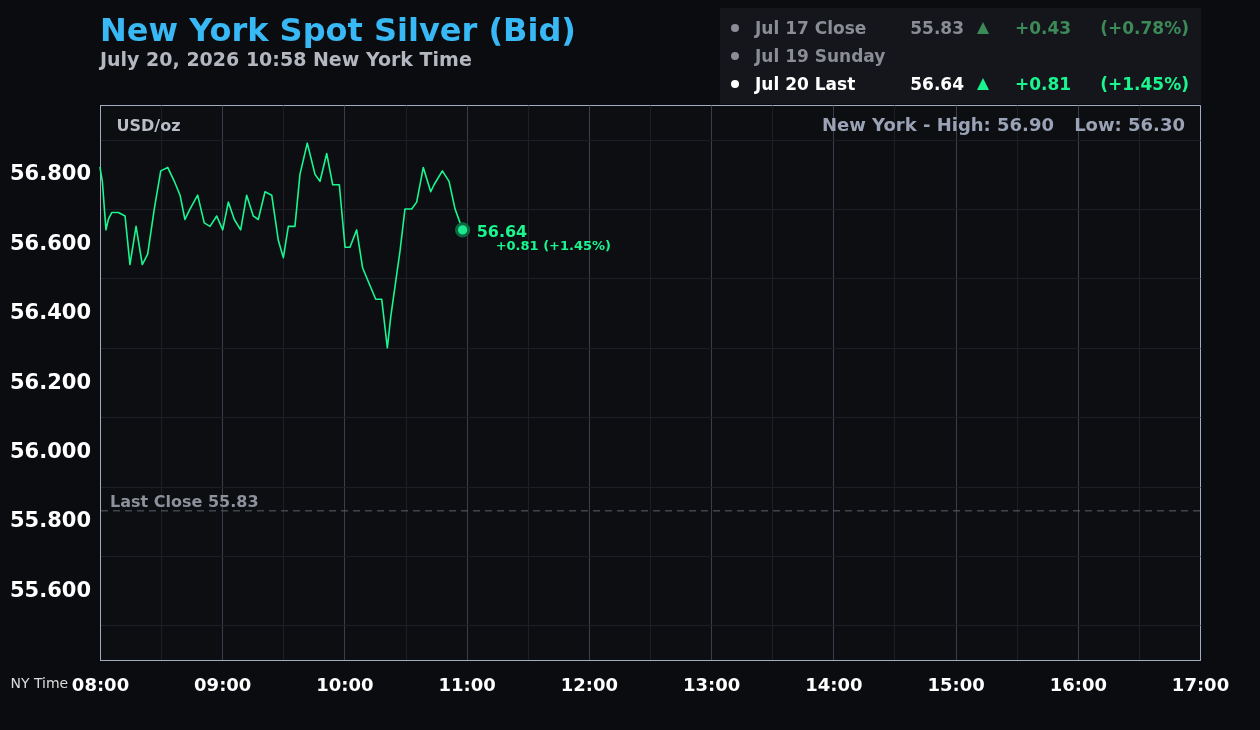  I want to click on y-tick-label: 55.800, so click(50, 520).